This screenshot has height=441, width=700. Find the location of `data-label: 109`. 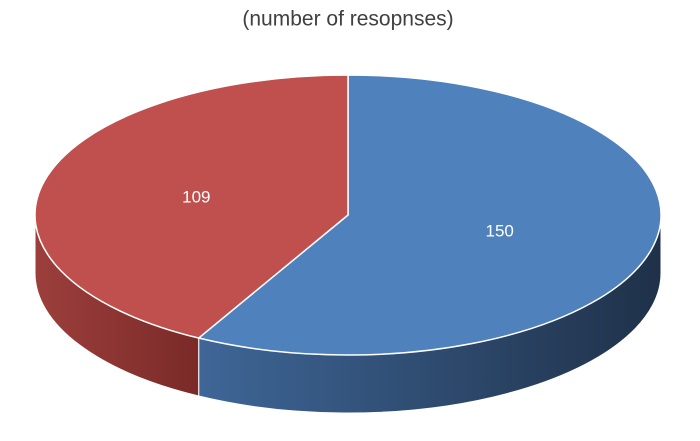

data-label: 109 is located at coordinates (196, 196).